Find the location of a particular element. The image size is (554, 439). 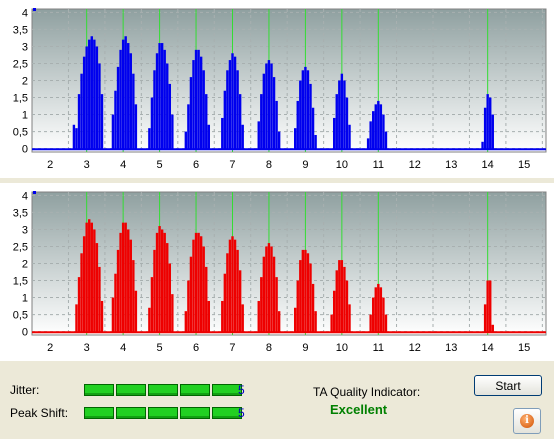

y-tick-label: 0 is located at coordinates (25, 150).